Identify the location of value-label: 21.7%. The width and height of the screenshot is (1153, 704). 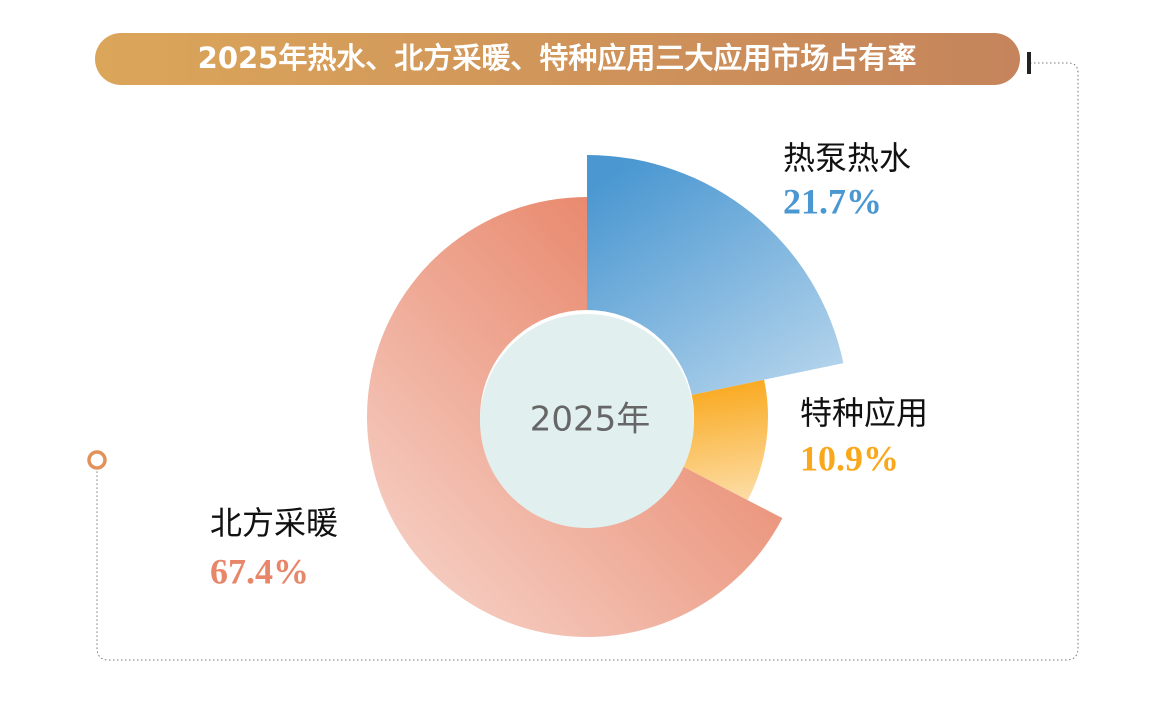
(832, 201).